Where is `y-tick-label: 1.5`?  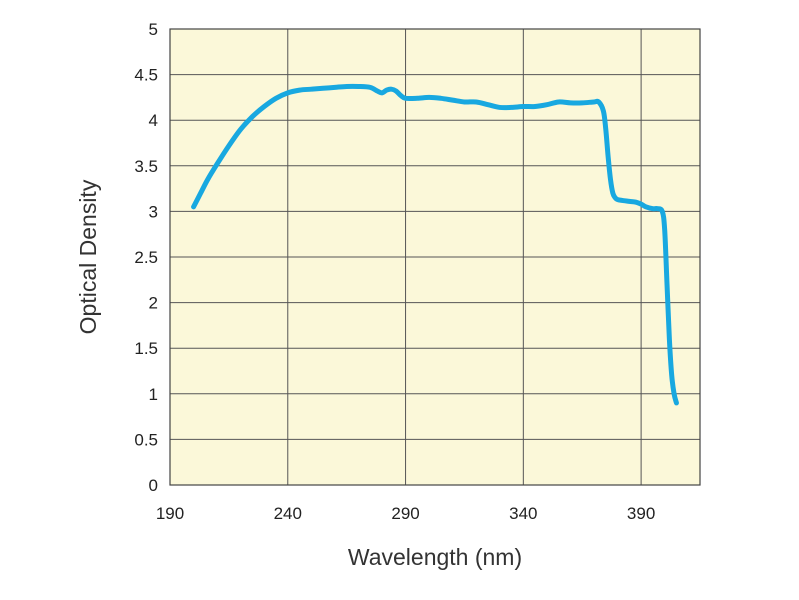
y-tick-label: 1.5 is located at coordinates (146, 348).